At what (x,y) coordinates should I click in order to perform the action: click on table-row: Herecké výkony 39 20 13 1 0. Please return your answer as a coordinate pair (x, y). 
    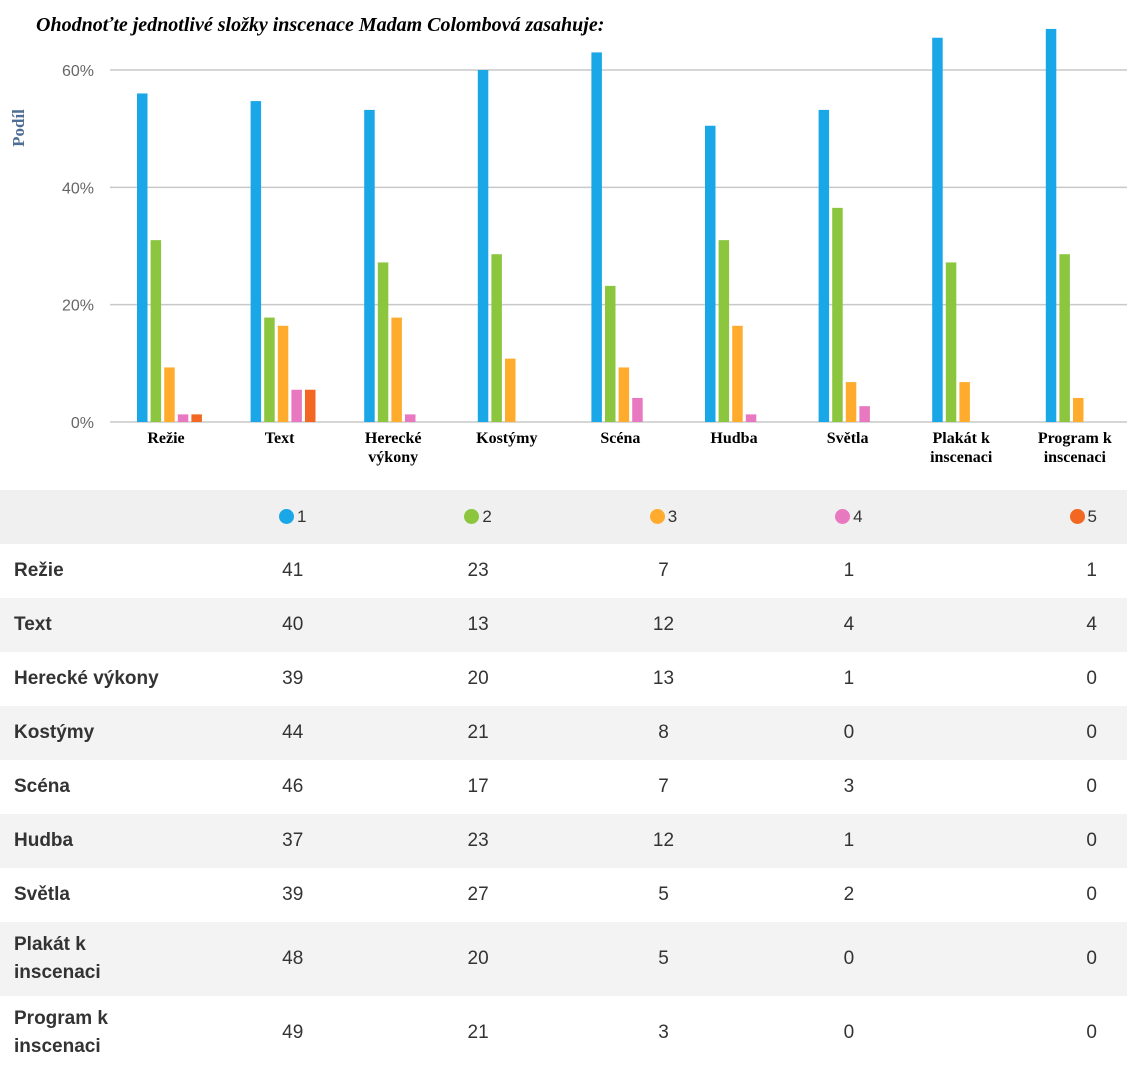
    Looking at the image, I should click on (563, 679).